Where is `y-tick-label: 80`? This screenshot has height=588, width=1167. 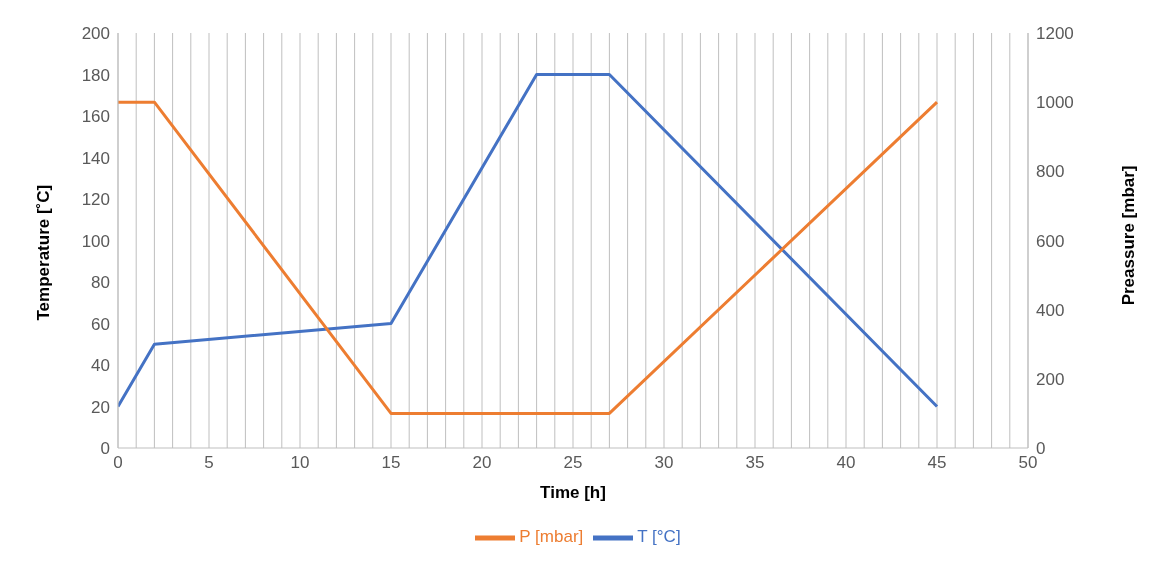 y-tick-label: 80 is located at coordinates (100, 283).